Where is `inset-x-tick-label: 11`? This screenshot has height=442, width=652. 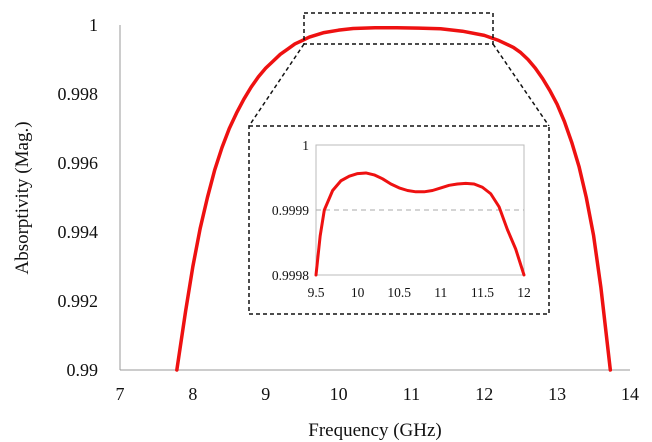
inset-x-tick-label: 11 is located at coordinates (440, 292).